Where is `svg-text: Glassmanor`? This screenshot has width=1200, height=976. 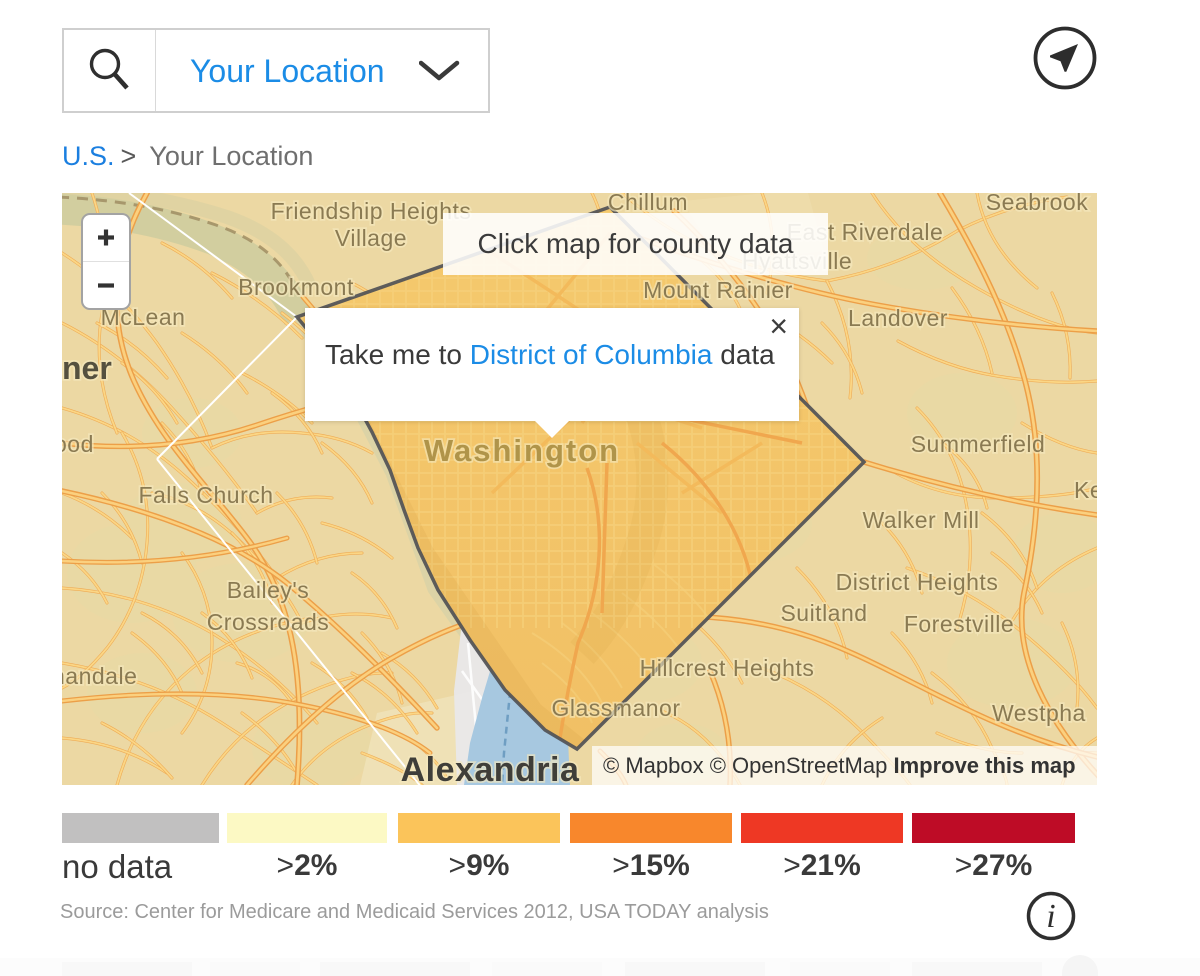 svg-text: Glassmanor is located at coordinates (616, 708).